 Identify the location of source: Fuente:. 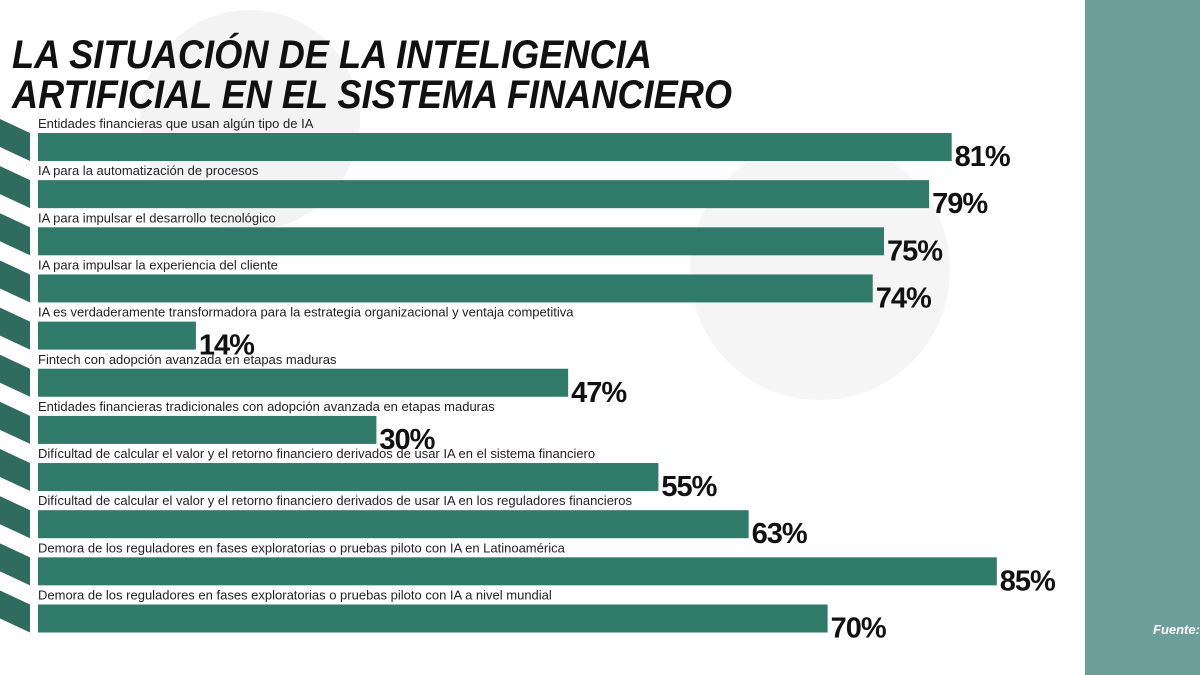
(1176, 629).